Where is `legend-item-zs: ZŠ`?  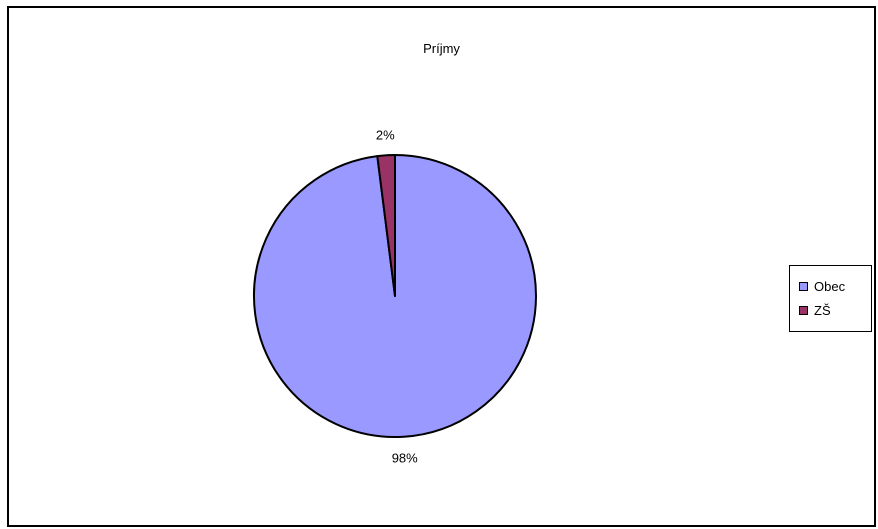 legend-item-zs: ZŠ is located at coordinates (830, 310).